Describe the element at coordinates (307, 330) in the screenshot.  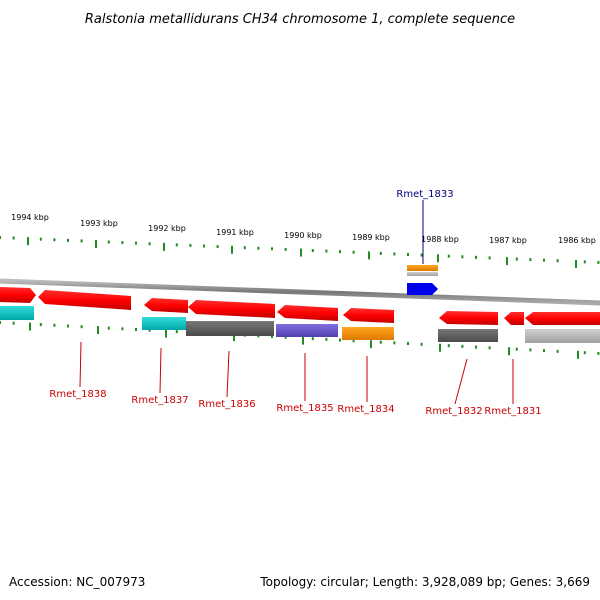
I see `feature-purple` at that location.